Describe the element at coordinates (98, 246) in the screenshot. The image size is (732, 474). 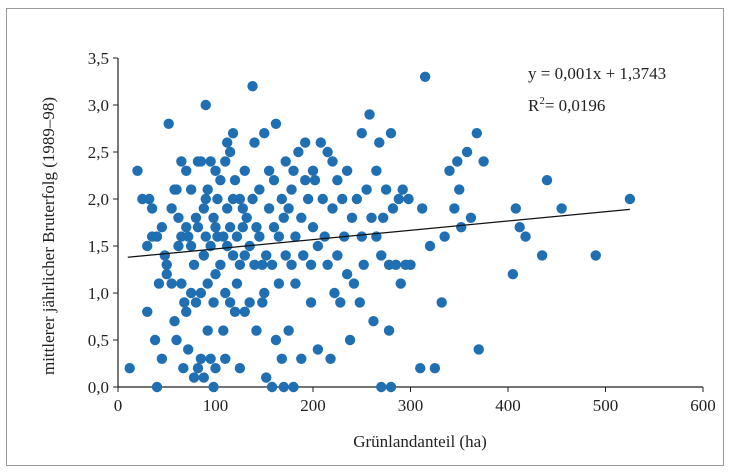
I see `y-tick-label: 1,5` at that location.